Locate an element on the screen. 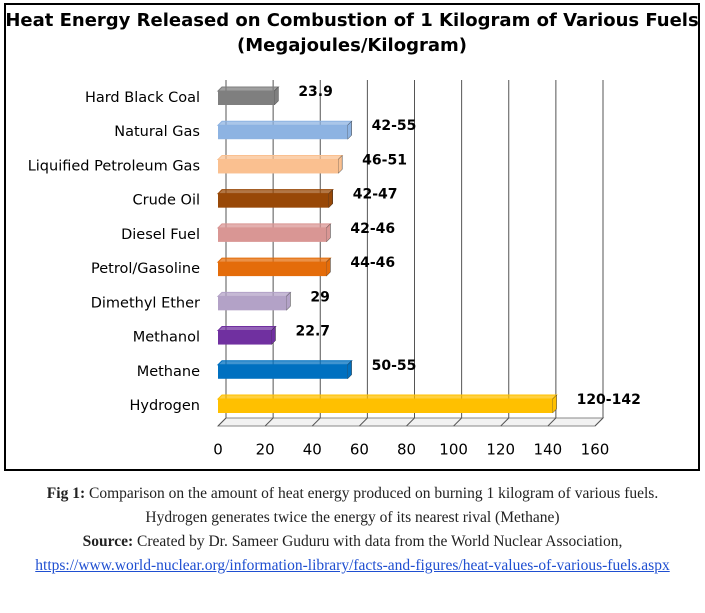 The height and width of the screenshot is (613, 705). y-tick-label: Liquified Petroleum Gas is located at coordinates (114, 166).